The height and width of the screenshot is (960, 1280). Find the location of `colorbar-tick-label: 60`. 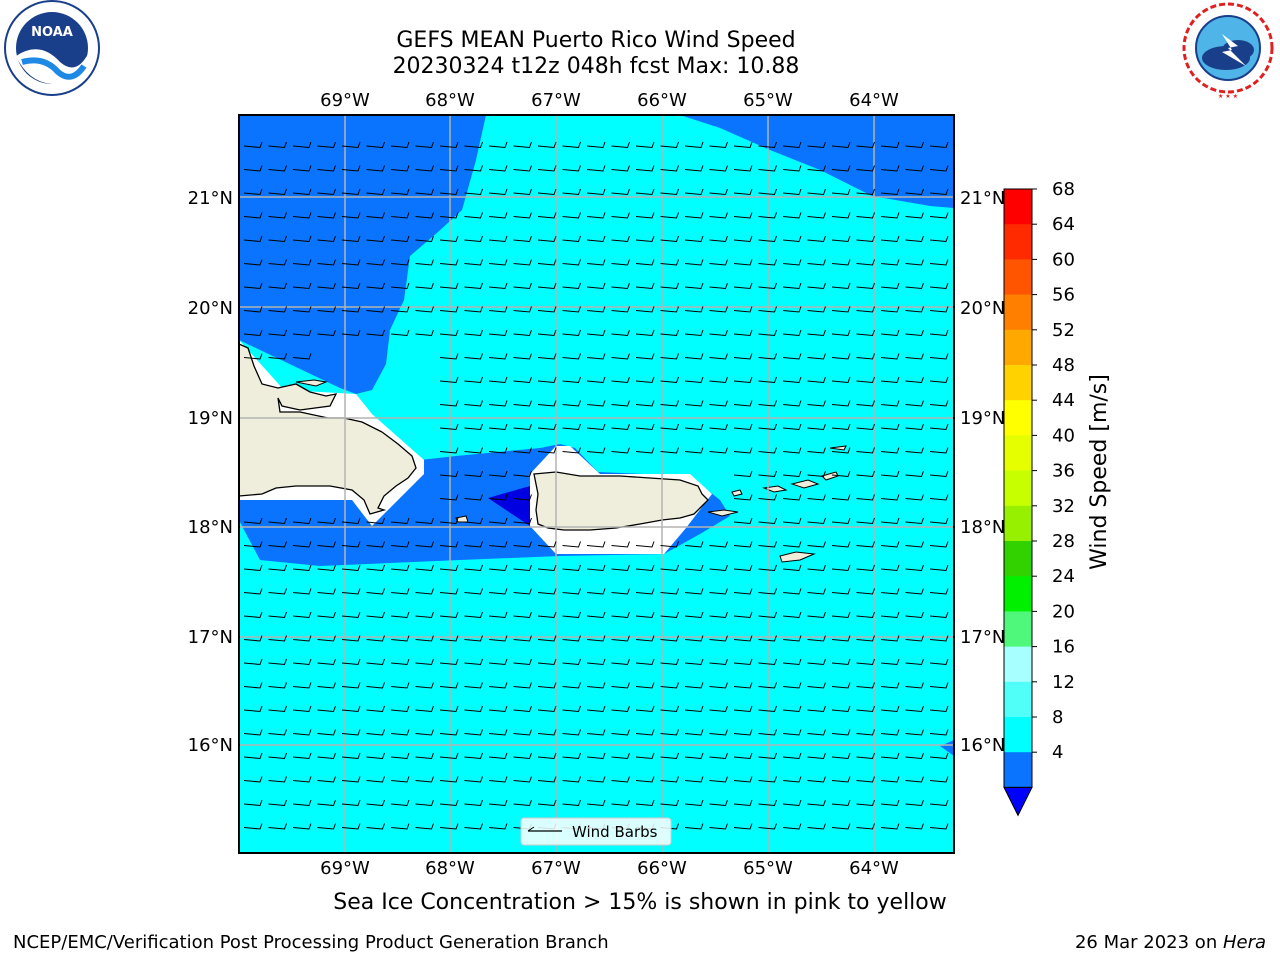

colorbar-tick-label: 60 is located at coordinates (1063, 259).